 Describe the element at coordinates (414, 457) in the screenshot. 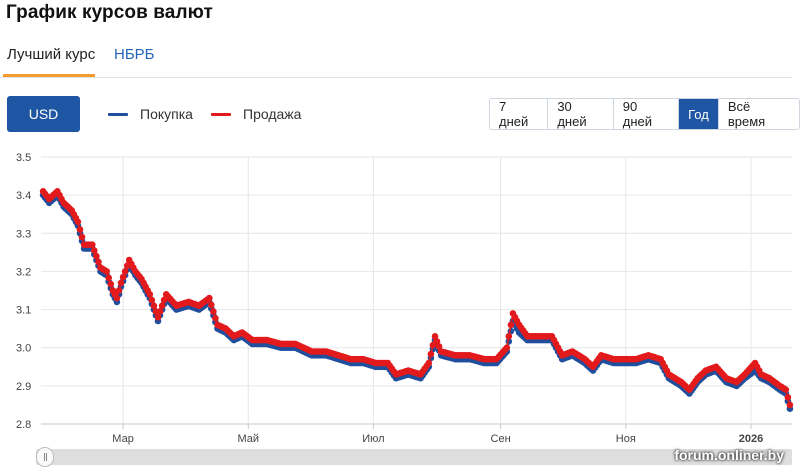

I see `chart-navigator-scrollbar` at that location.